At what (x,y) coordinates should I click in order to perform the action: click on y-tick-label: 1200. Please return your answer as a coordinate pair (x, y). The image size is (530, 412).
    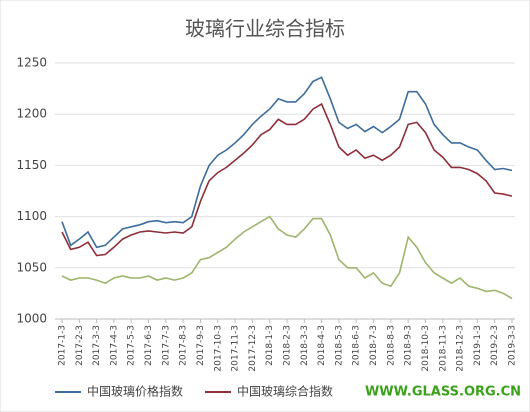
    Looking at the image, I should click on (31, 114).